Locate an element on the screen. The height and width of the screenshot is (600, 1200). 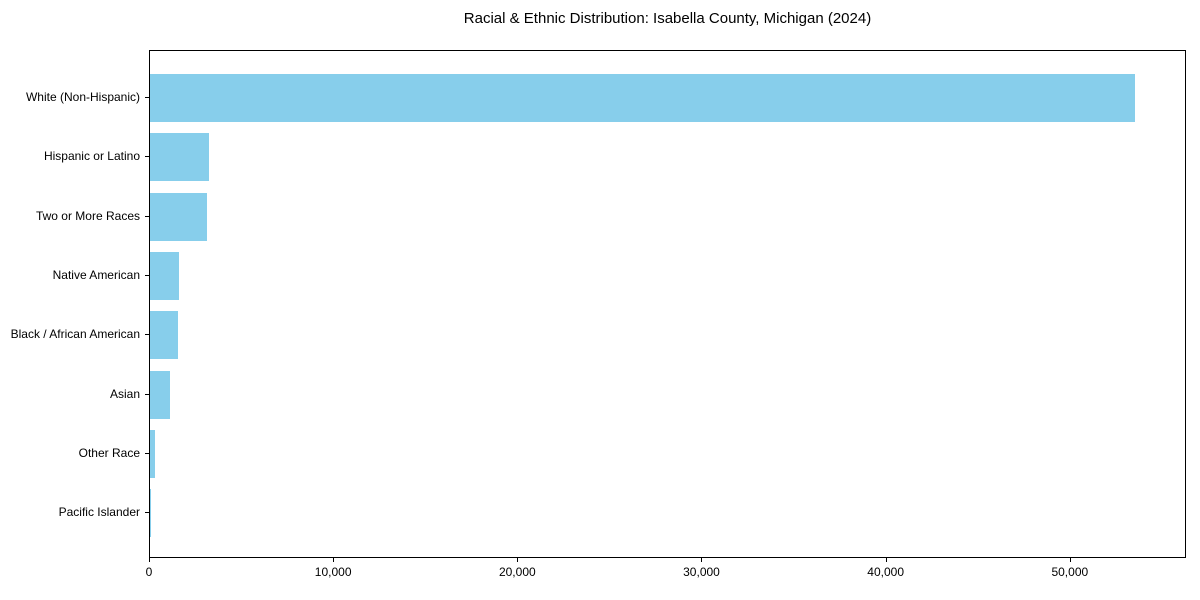
x-tick-label: 40,000 is located at coordinates (885, 572).